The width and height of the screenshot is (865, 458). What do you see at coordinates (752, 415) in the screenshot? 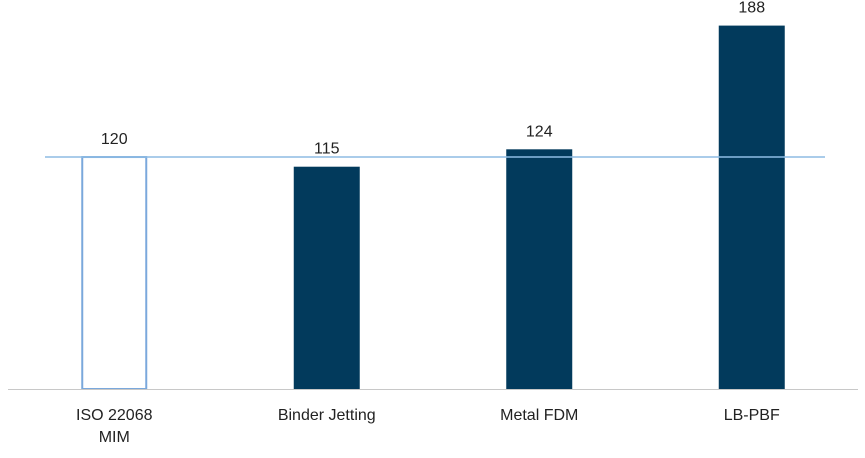
I see `tick-label-3: LB-PBF` at bounding box center [752, 415].